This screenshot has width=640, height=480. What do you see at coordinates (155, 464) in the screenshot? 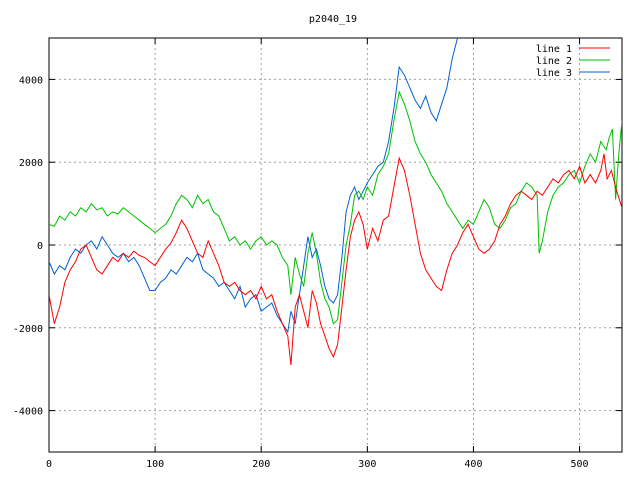
I see `x-tick-label: 100` at bounding box center [155, 464].